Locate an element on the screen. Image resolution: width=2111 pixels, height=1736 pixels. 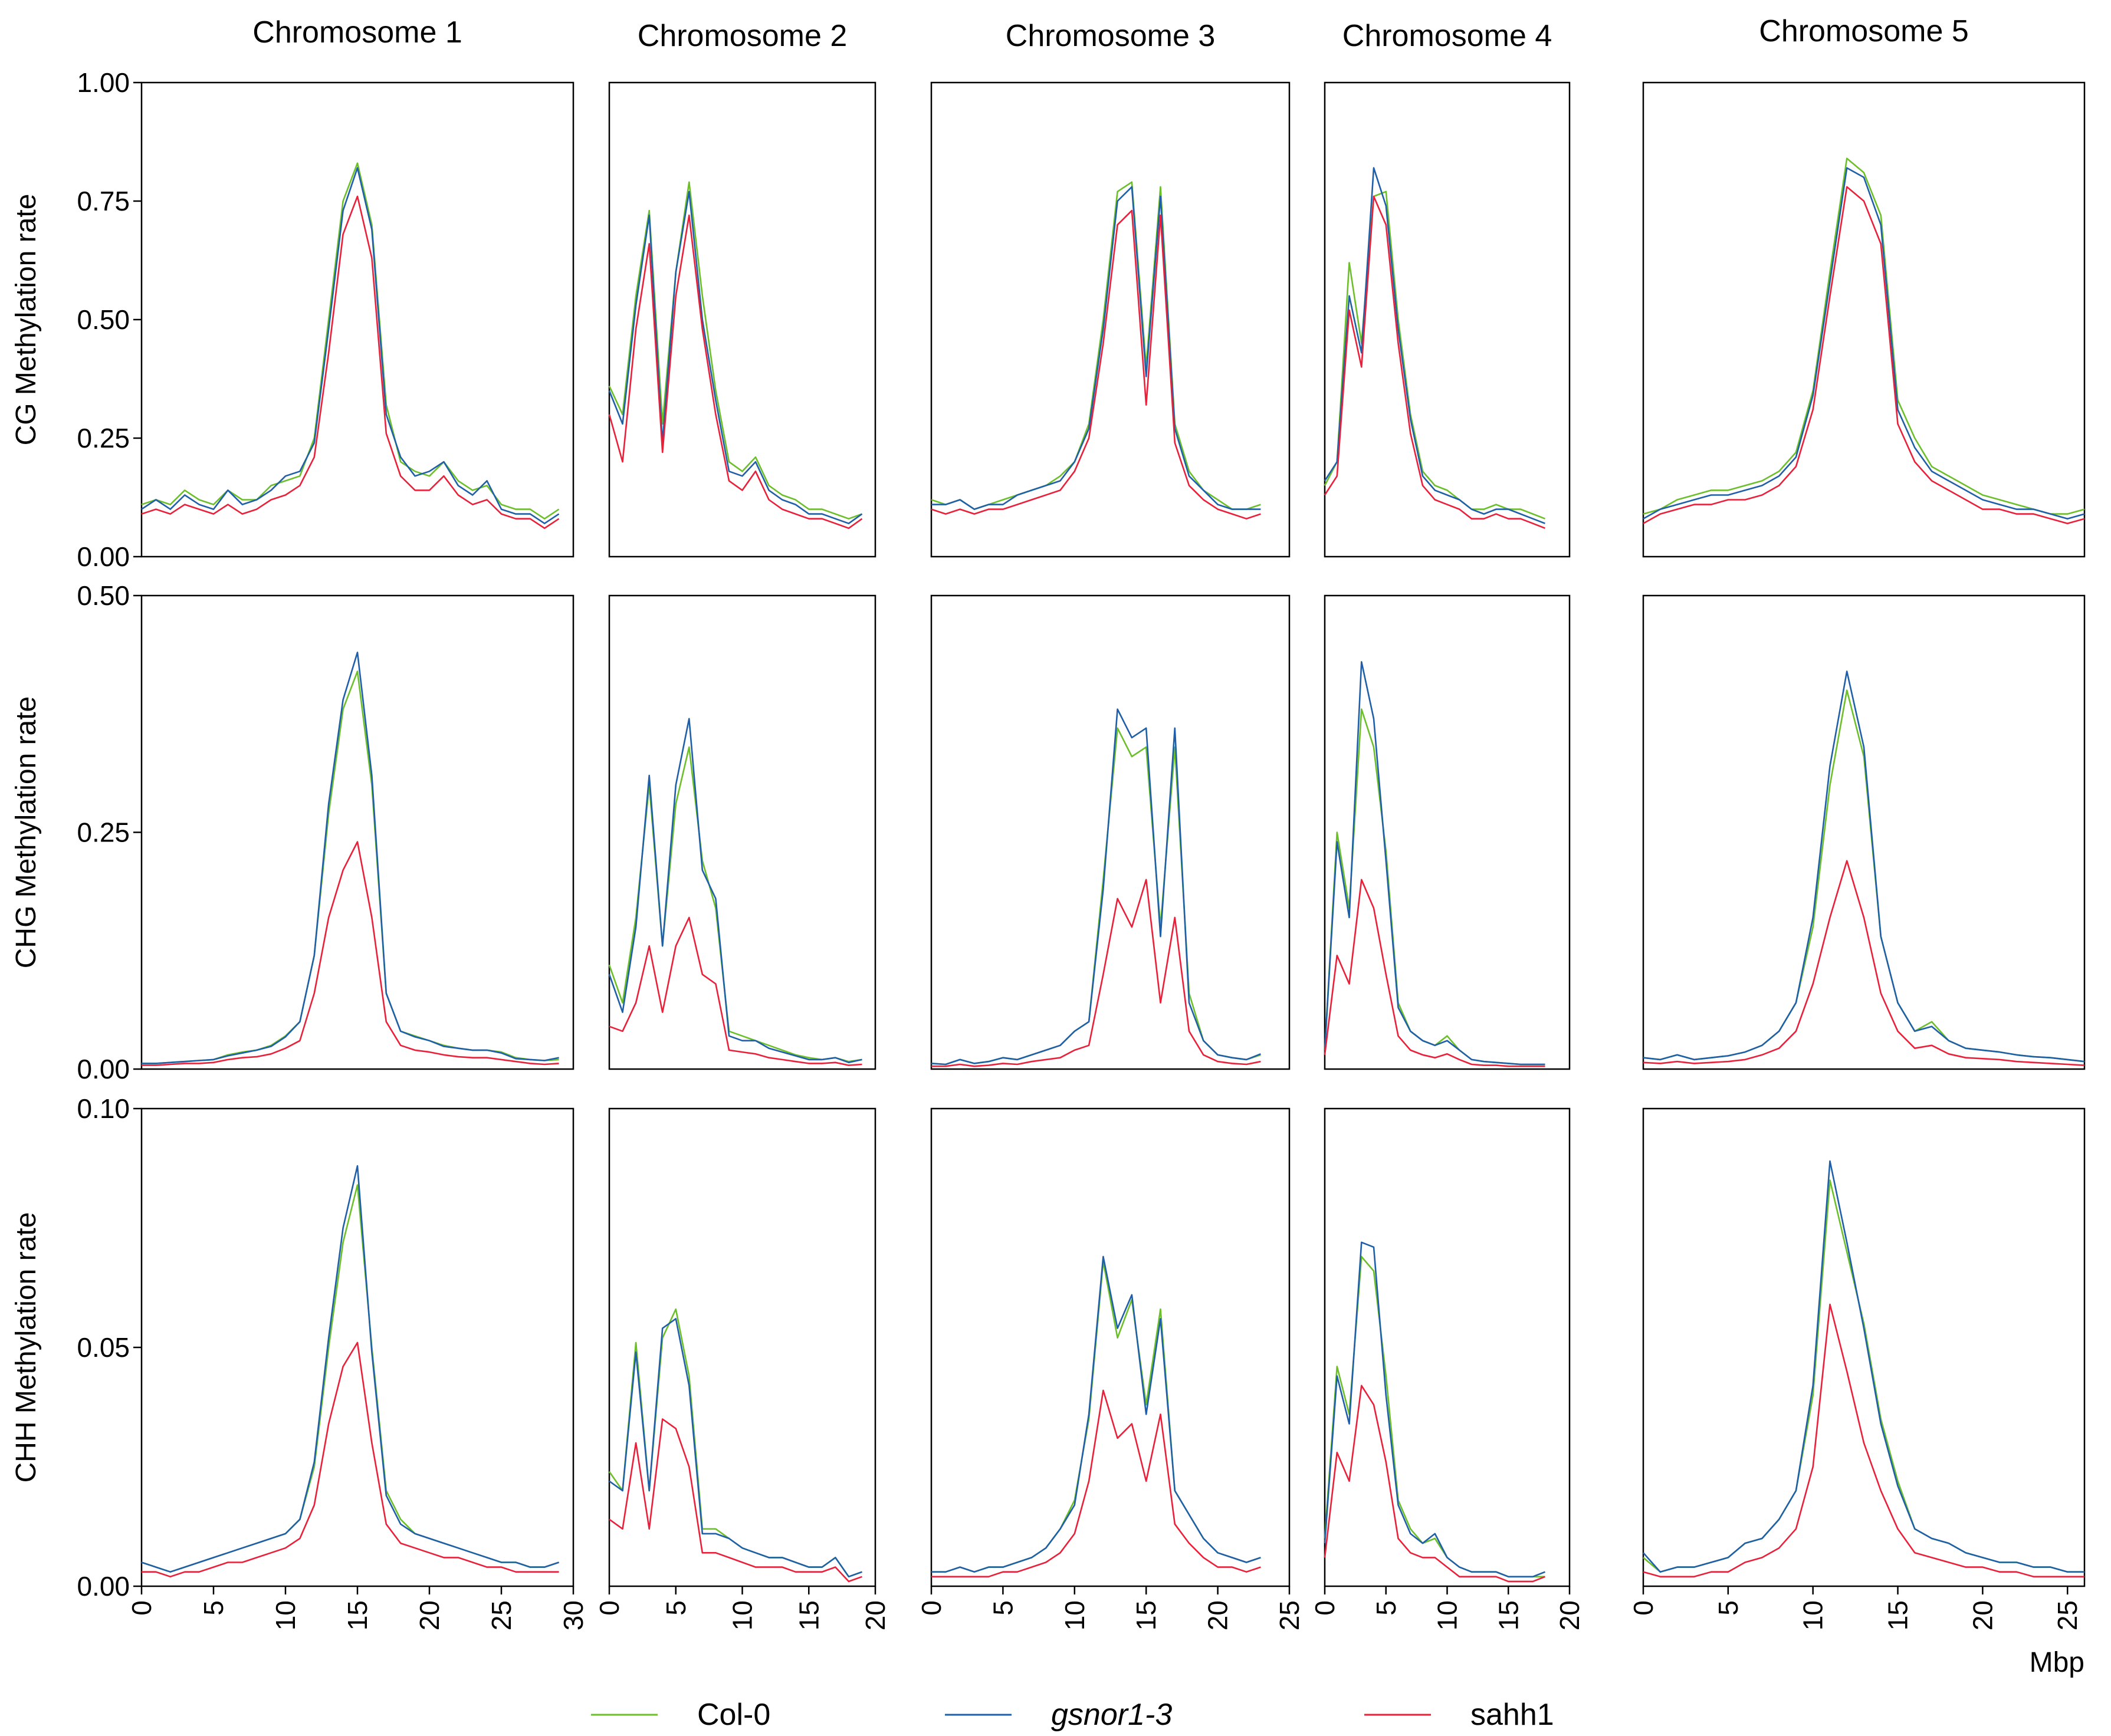
panel-r2-c0: 0.00 0.05 0.10 0 5 10 15 20 25 30 is located at coordinates (333, 1361).